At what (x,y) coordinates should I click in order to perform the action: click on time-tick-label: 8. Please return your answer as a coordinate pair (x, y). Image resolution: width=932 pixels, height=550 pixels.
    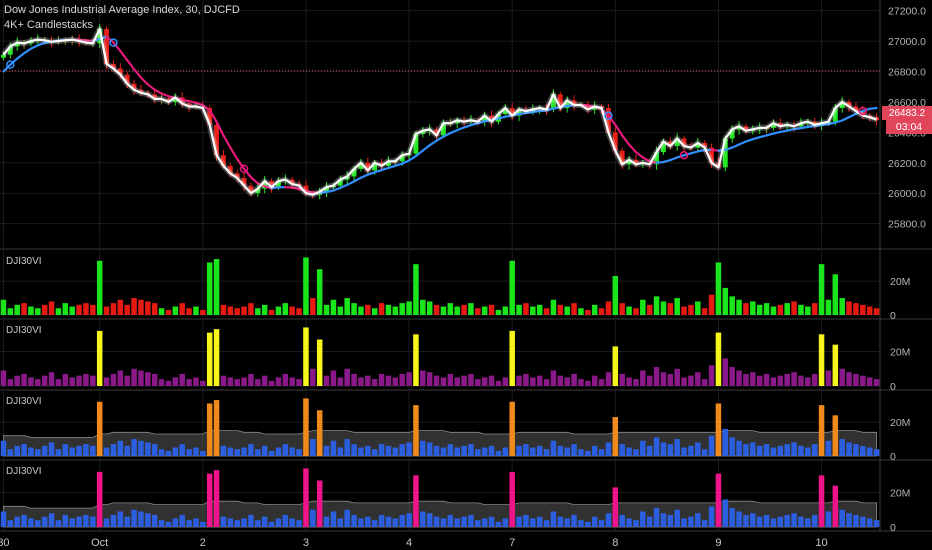
    Looking at the image, I should click on (615, 543).